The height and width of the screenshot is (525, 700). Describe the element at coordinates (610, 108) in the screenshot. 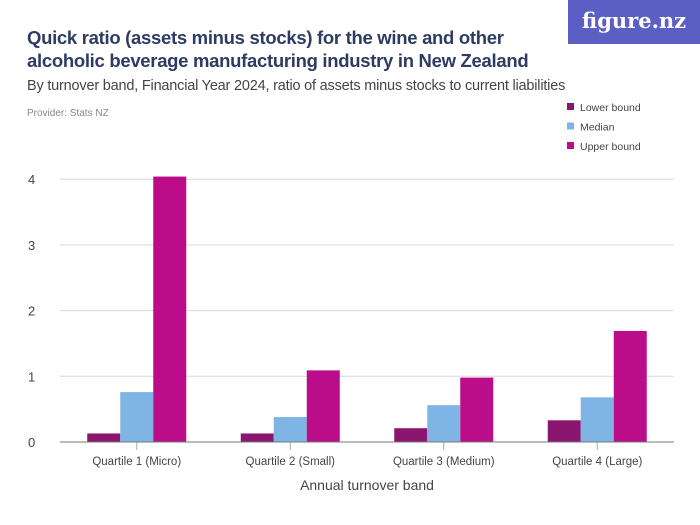

I see `legend-label: Lower bound` at that location.